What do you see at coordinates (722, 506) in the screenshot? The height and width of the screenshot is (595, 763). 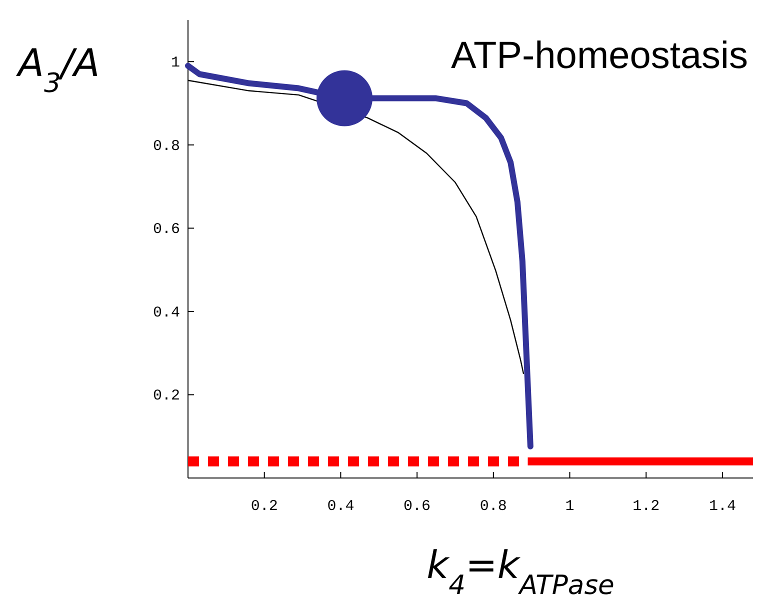 I see `x-tick-label: 1.4` at bounding box center [722, 506].